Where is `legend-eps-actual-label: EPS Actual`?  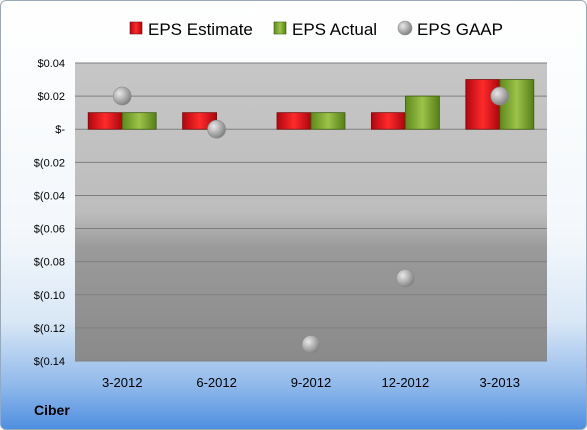
legend-eps-actual-label: EPS Actual is located at coordinates (334, 29).